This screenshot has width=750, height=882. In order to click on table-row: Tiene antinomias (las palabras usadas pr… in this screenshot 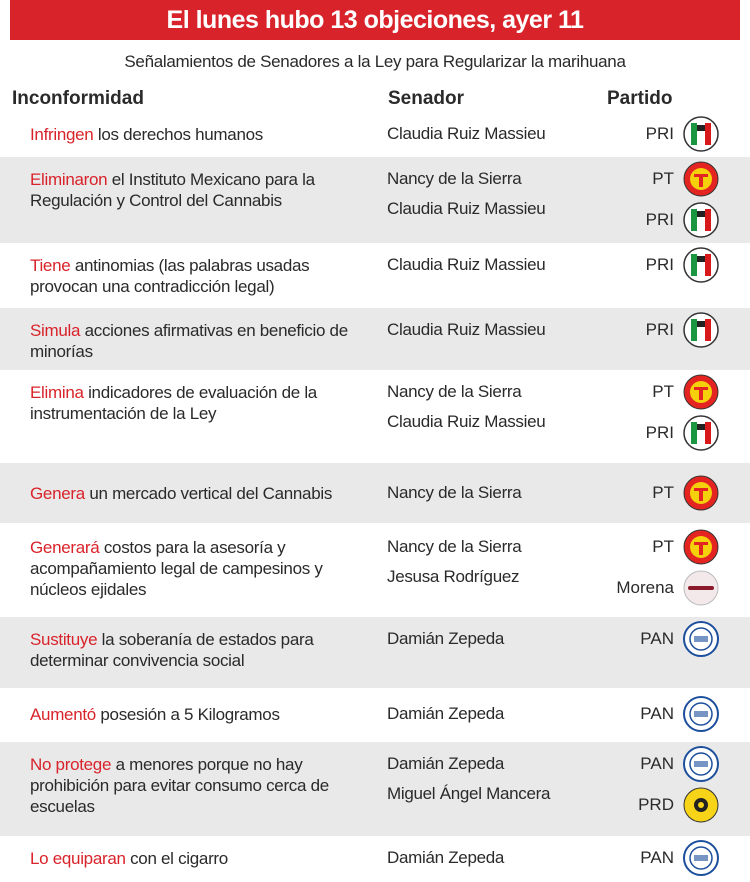, I will do `click(375, 275)`.